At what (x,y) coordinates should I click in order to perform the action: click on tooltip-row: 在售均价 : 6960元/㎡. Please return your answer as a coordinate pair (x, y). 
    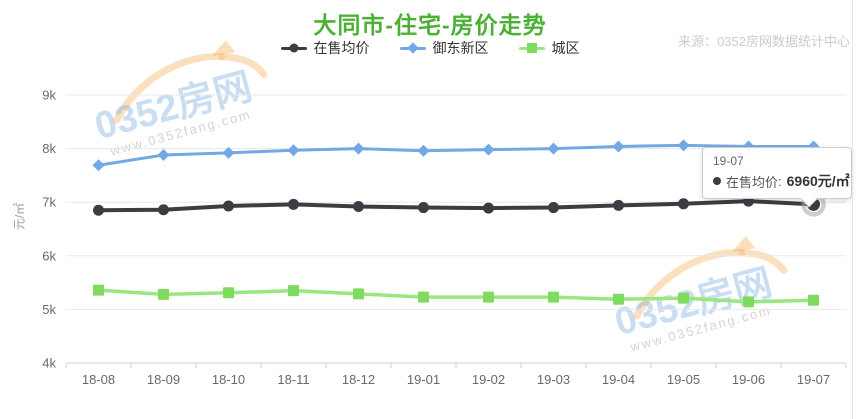
    Looking at the image, I should click on (781, 181).